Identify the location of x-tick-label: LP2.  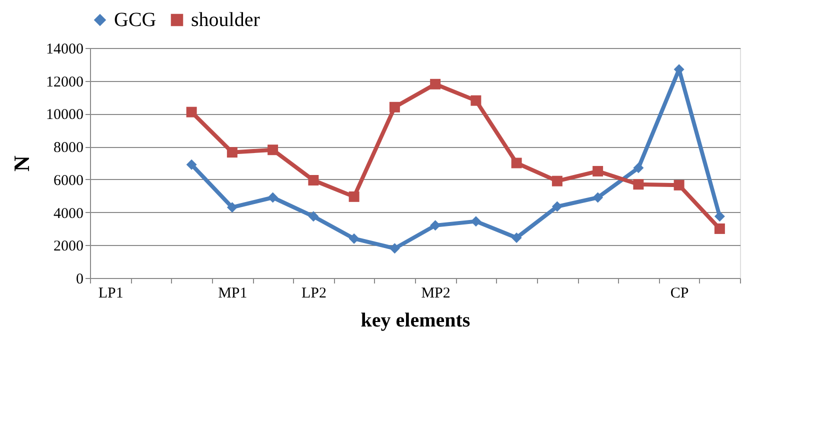
(313, 294).